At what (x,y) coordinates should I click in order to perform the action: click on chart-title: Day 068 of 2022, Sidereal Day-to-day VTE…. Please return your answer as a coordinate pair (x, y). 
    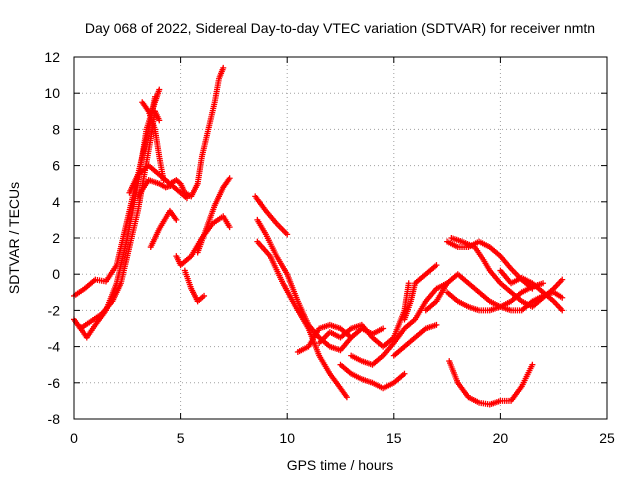
    Looking at the image, I should click on (340, 28).